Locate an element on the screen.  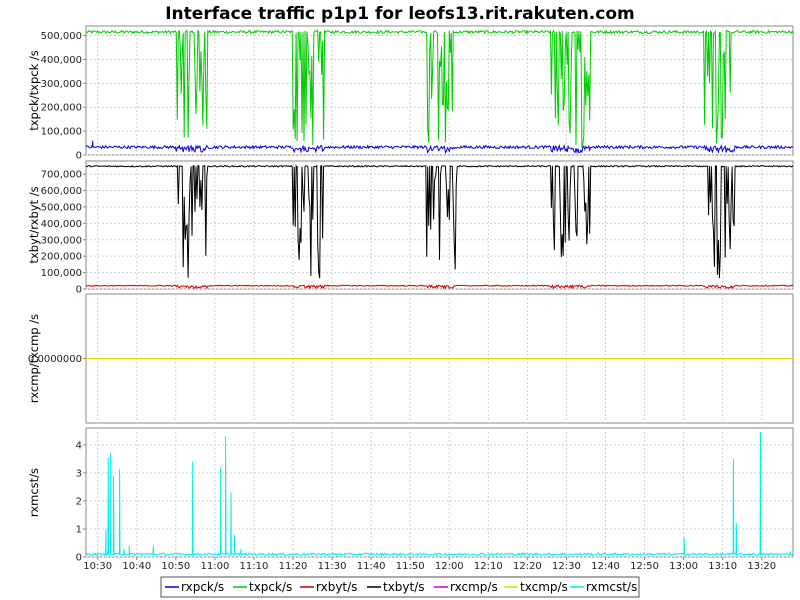
y-tick-label: 700,000 is located at coordinates (61, 175).